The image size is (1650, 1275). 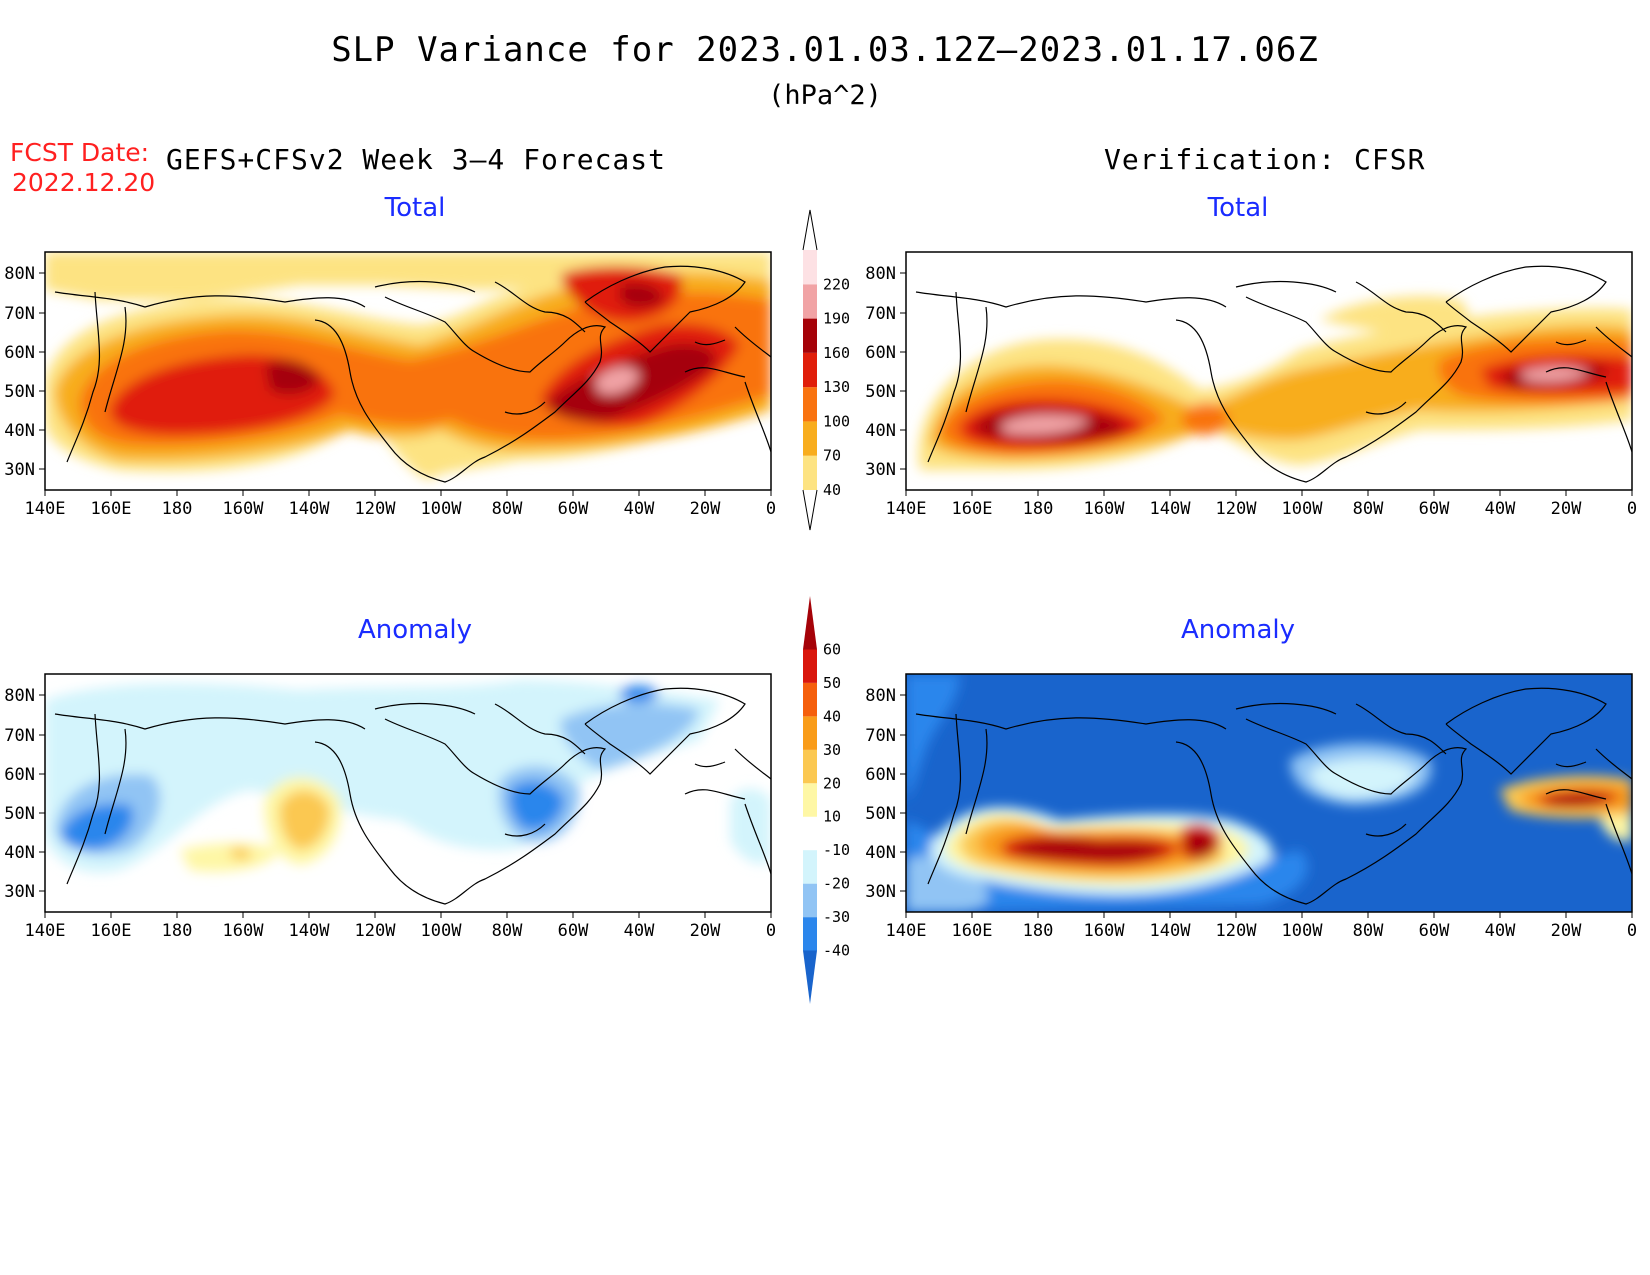 I want to click on colorbar-label: -40, so click(x=836, y=951).